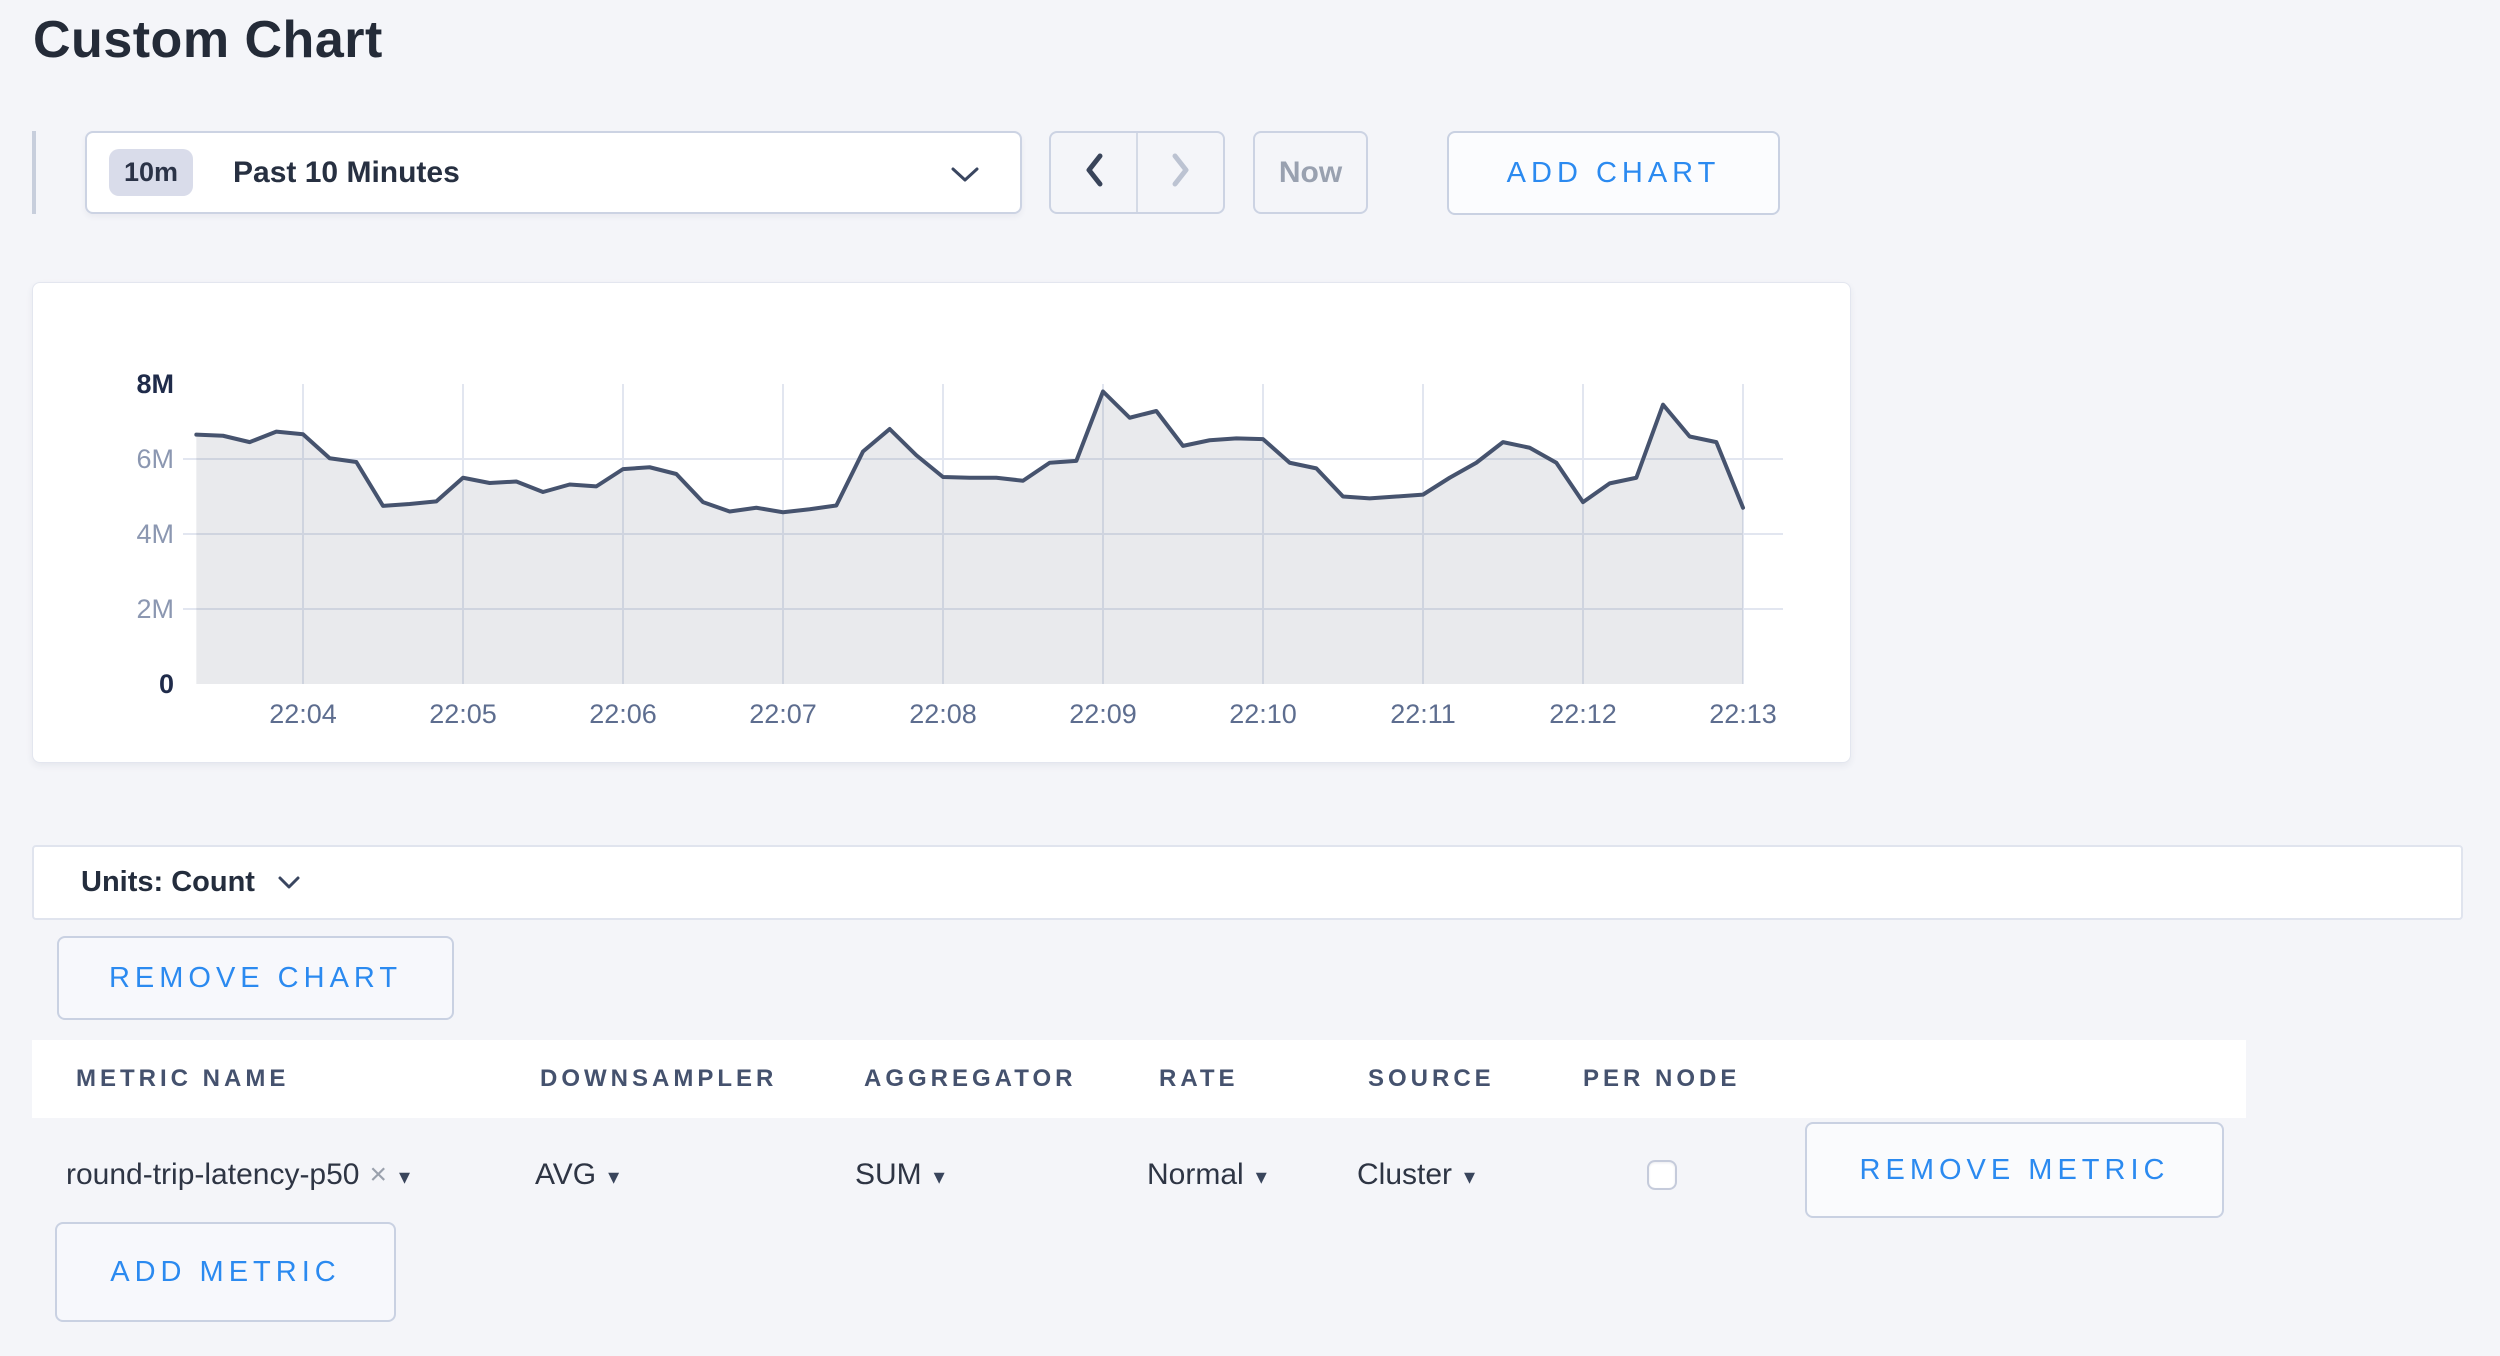 The width and height of the screenshot is (2500, 1356). What do you see at coordinates (783, 714) in the screenshot?
I see `svg-text: 22:07` at bounding box center [783, 714].